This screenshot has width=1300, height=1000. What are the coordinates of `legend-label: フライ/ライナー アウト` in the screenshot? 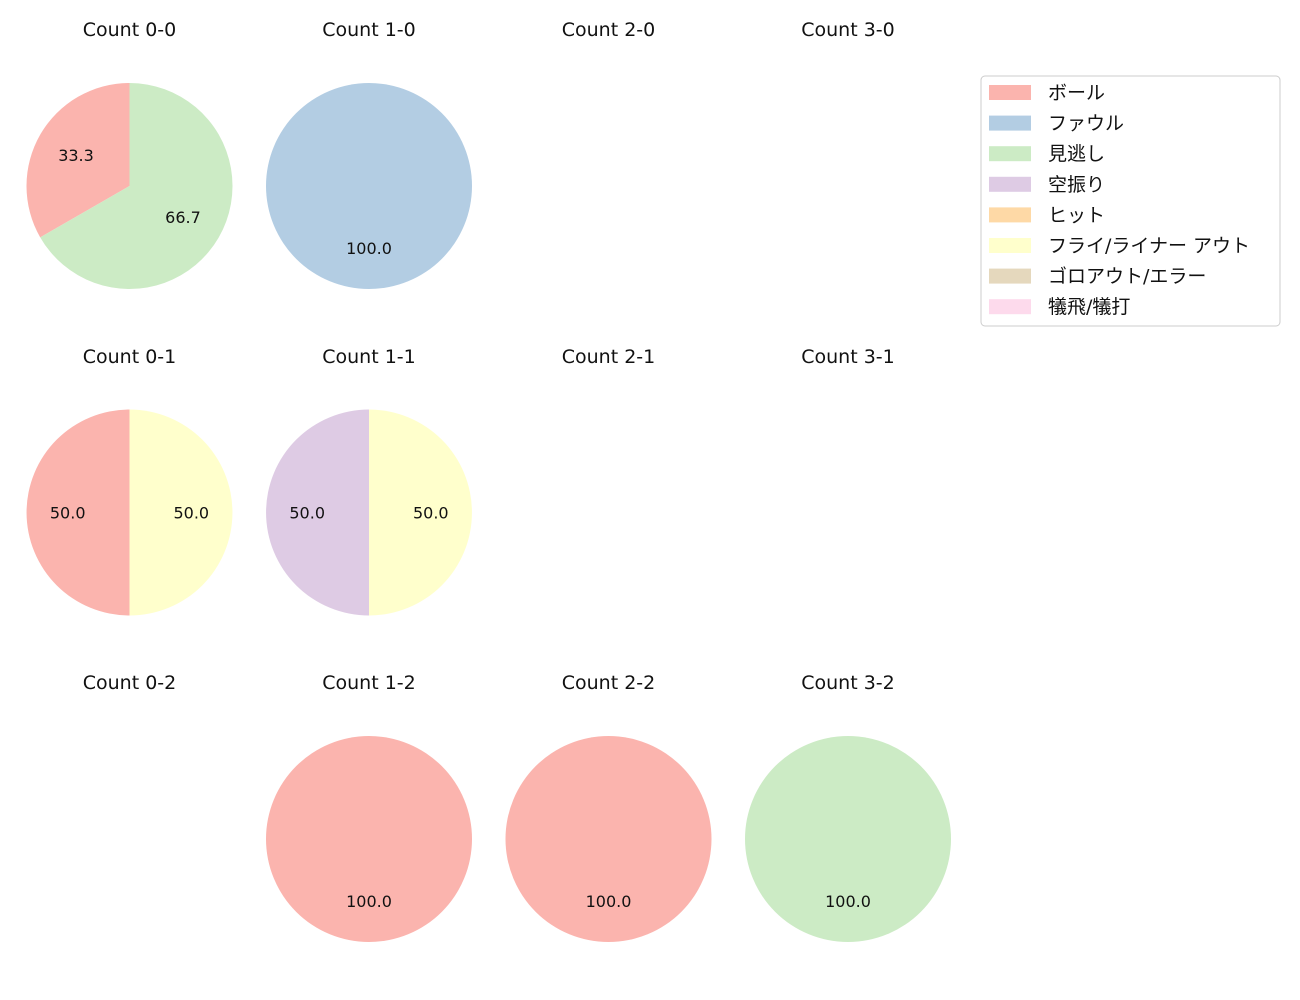 It's located at (1149, 246).